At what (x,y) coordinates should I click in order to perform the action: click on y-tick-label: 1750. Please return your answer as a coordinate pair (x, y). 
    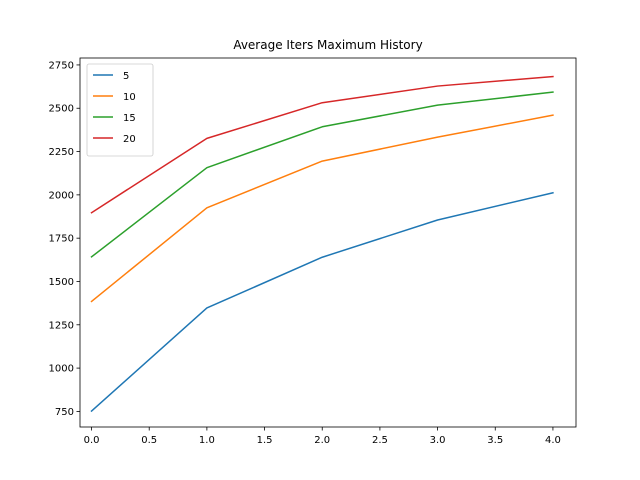
    Looking at the image, I should click on (61, 239).